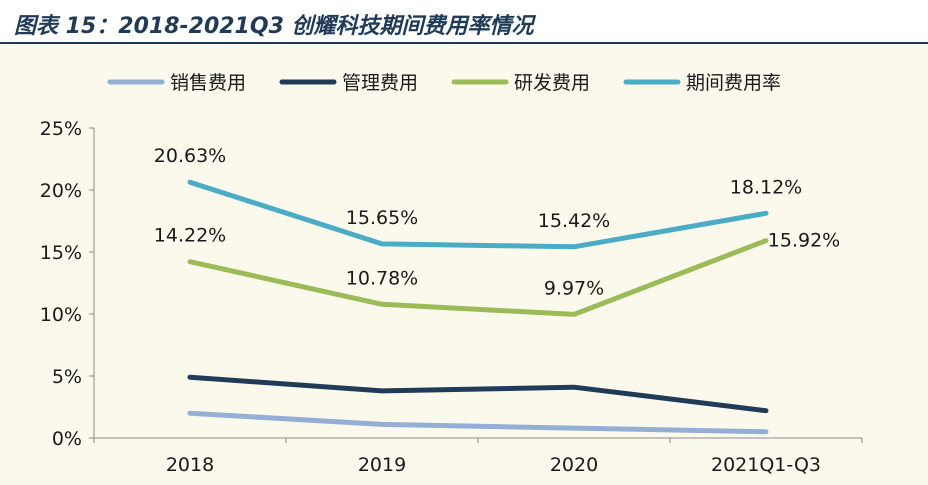 Image resolution: width=928 pixels, height=485 pixels. I want to click on data-label: 10.78%, so click(382, 278).